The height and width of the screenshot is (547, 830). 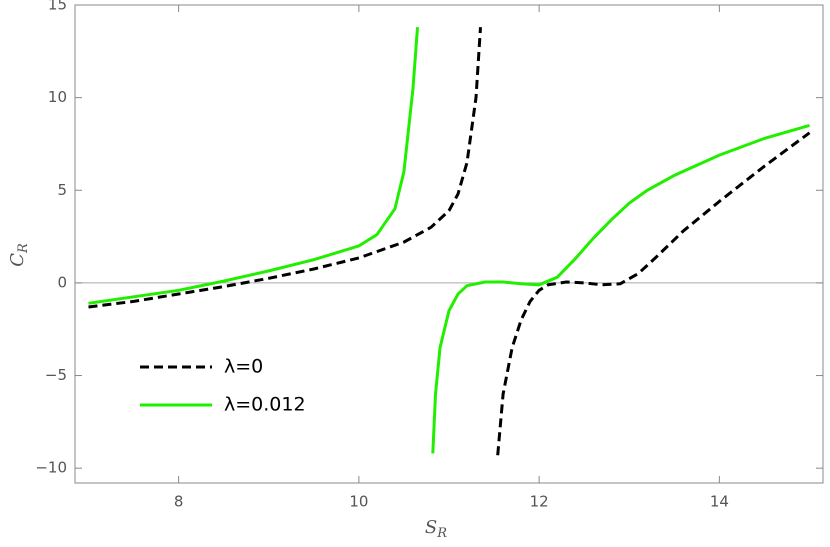 What do you see at coordinates (243, 367) in the screenshot?
I see `legend-label: λ=0` at bounding box center [243, 367].